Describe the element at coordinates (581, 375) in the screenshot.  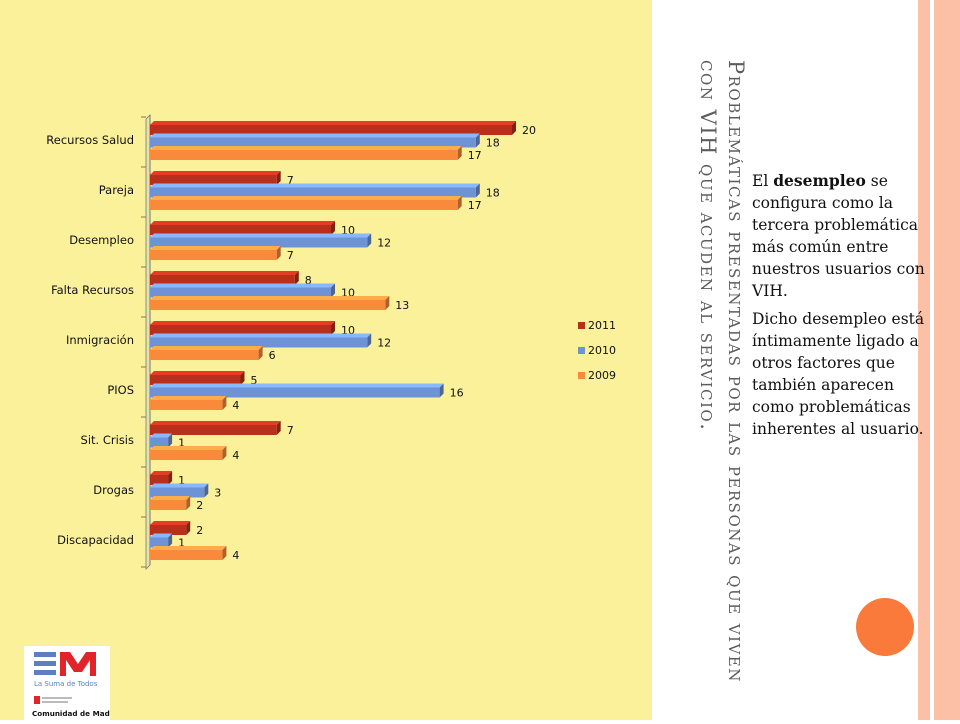
I see `legend-swatch-2009` at that location.